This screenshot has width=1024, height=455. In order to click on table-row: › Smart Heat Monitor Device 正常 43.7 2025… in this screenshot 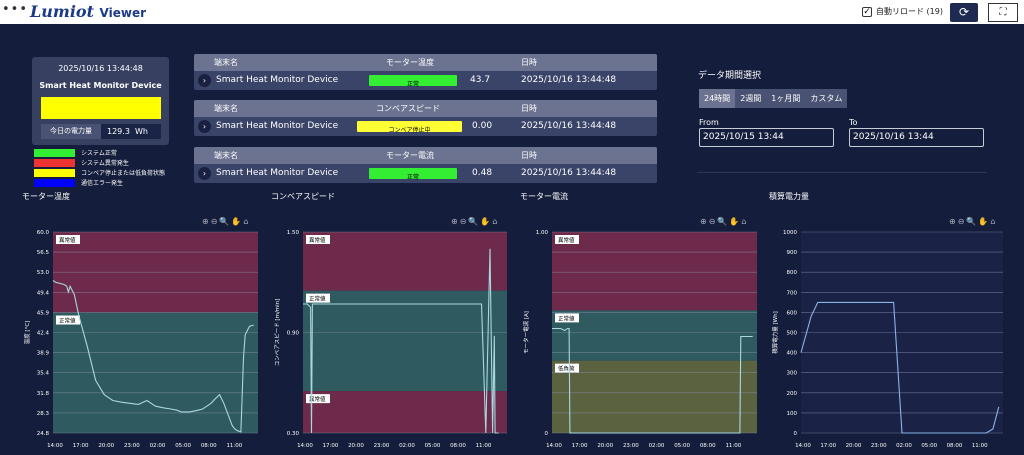, I will do `click(425, 80)`.